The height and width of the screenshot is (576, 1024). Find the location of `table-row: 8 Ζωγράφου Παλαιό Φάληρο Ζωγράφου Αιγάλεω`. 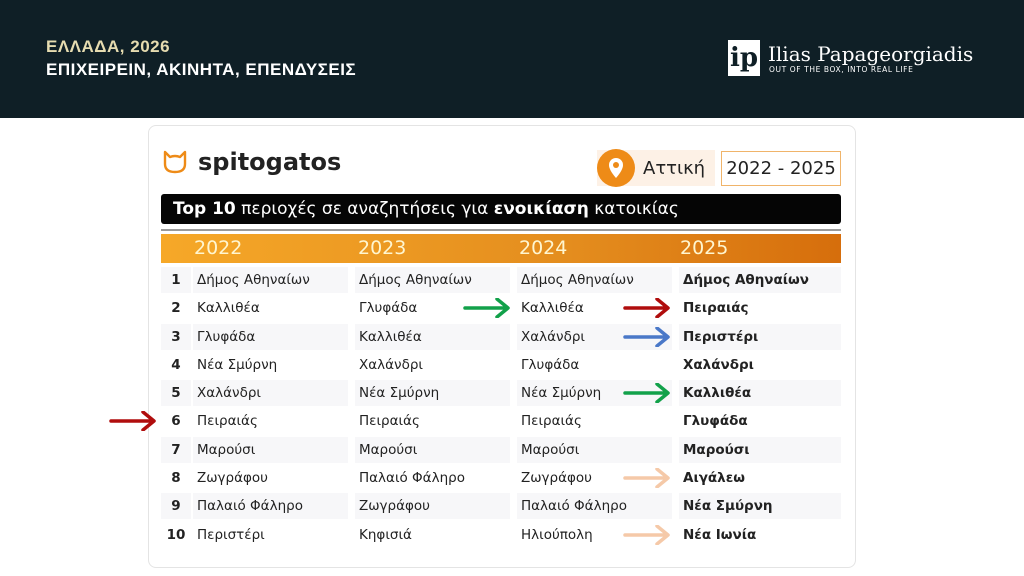

table-row: 8 Ζωγράφου Παλαιό Φάληρο Ζωγράφου Αιγάλεω is located at coordinates (501, 478).